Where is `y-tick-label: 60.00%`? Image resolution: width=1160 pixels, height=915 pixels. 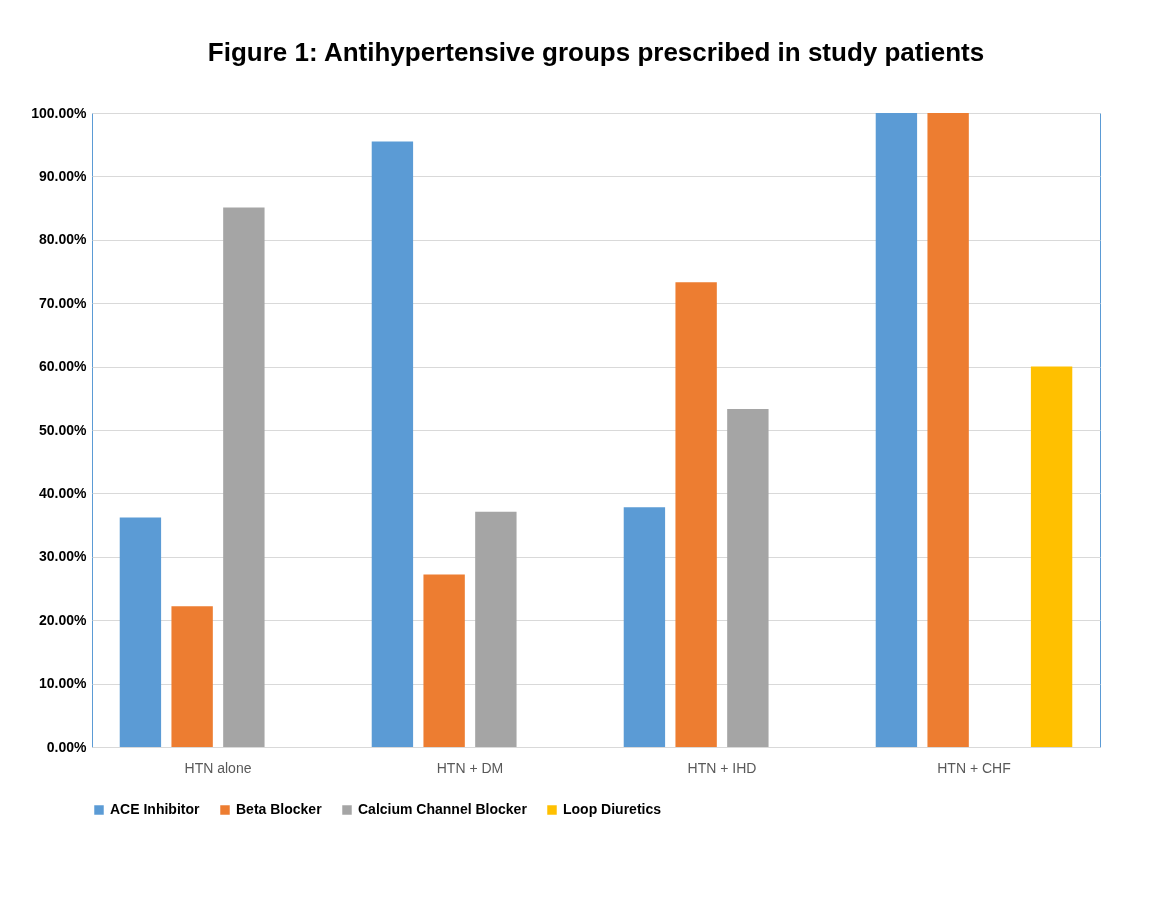 y-tick-label: 60.00% is located at coordinates (63, 366).